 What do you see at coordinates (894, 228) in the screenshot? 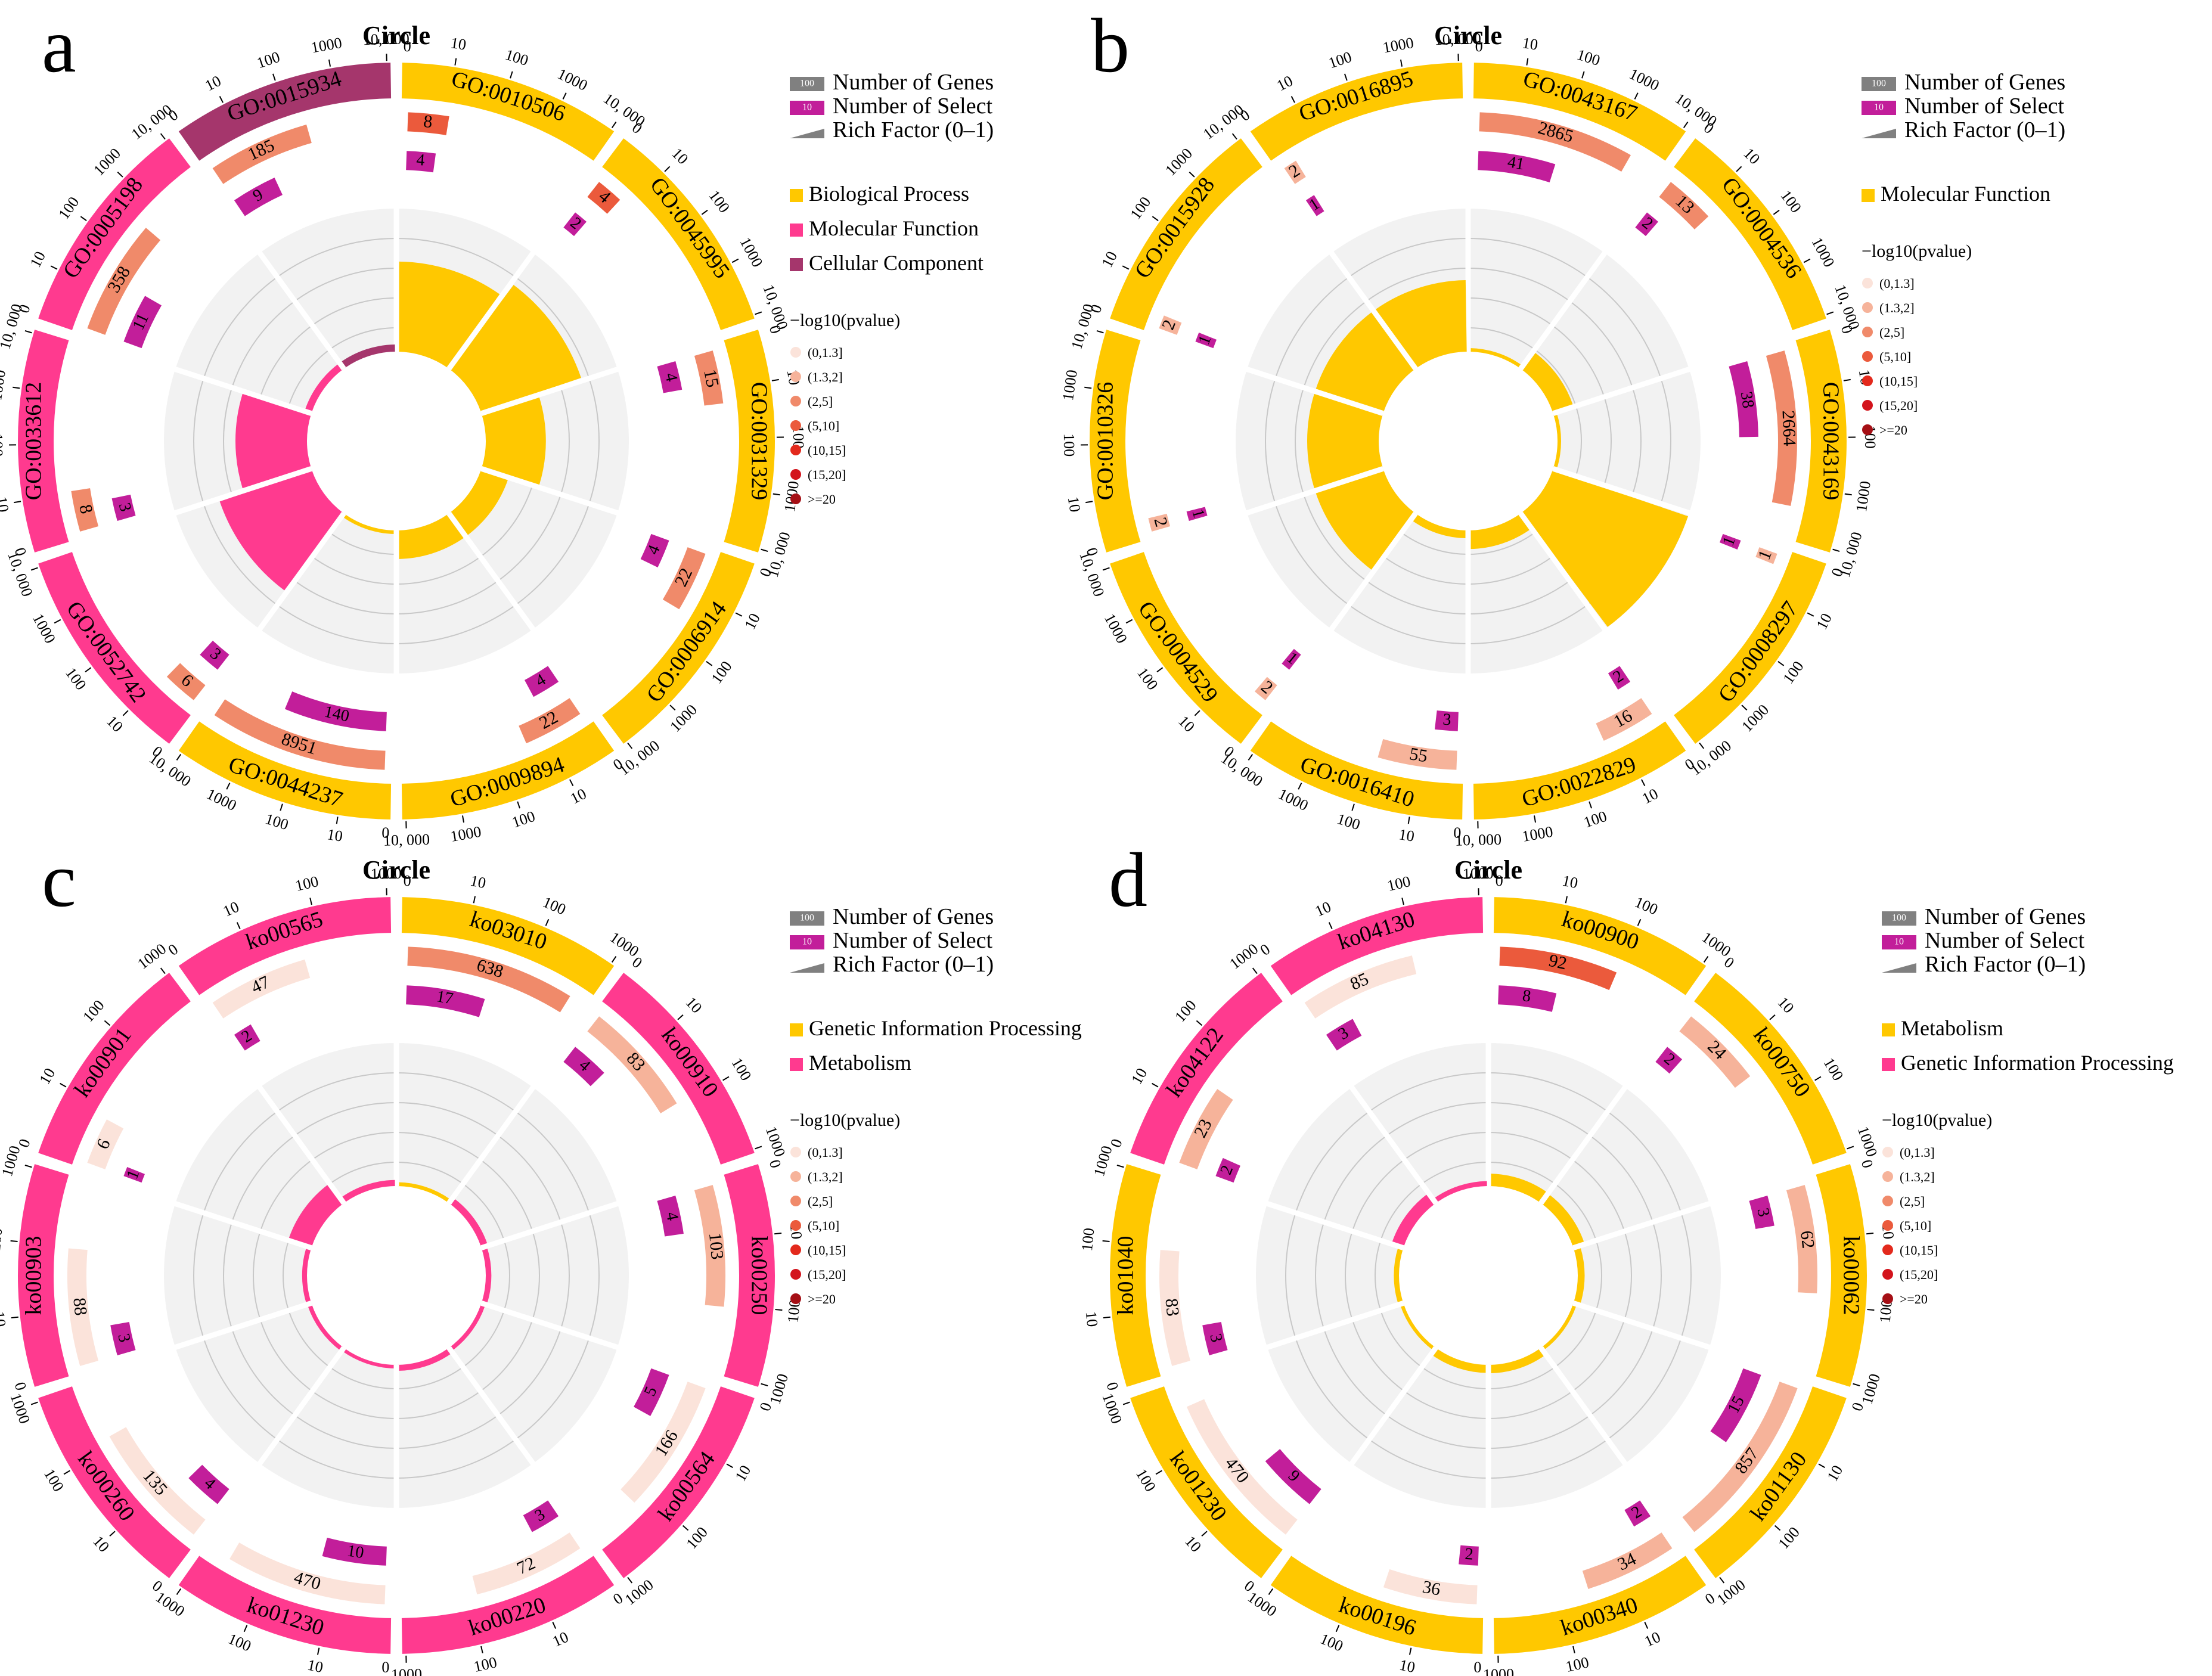
I see `legend-category-label: Molecular Function` at bounding box center [894, 228].